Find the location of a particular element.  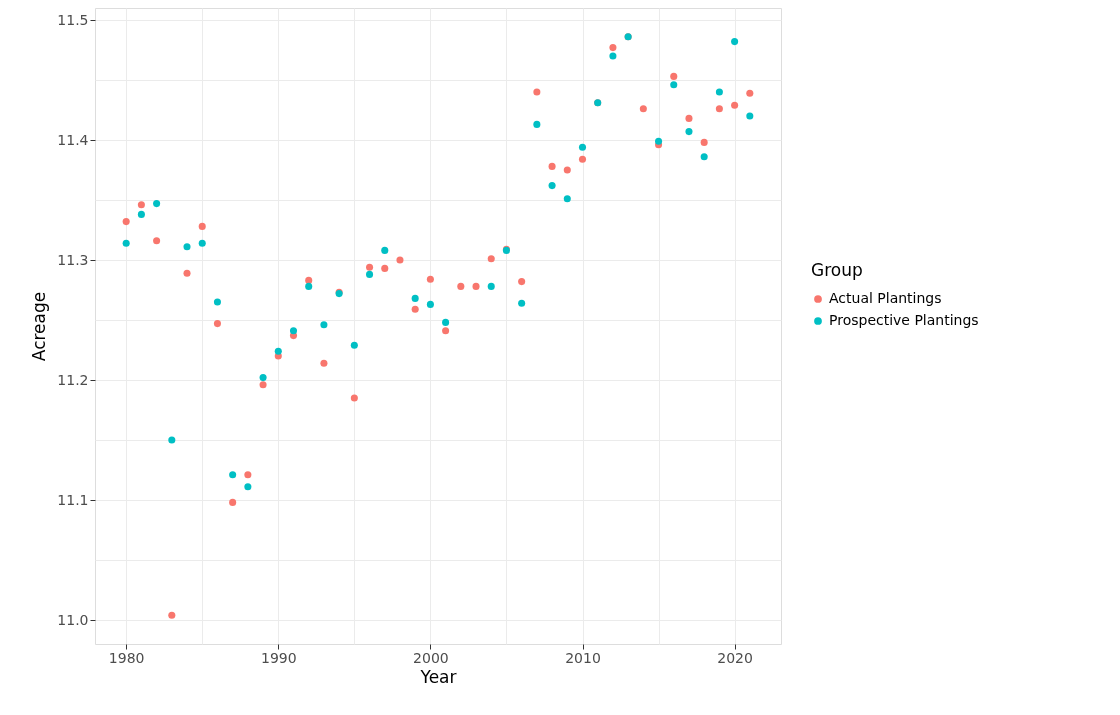

x-tick-label: 1980 is located at coordinates (126, 657).